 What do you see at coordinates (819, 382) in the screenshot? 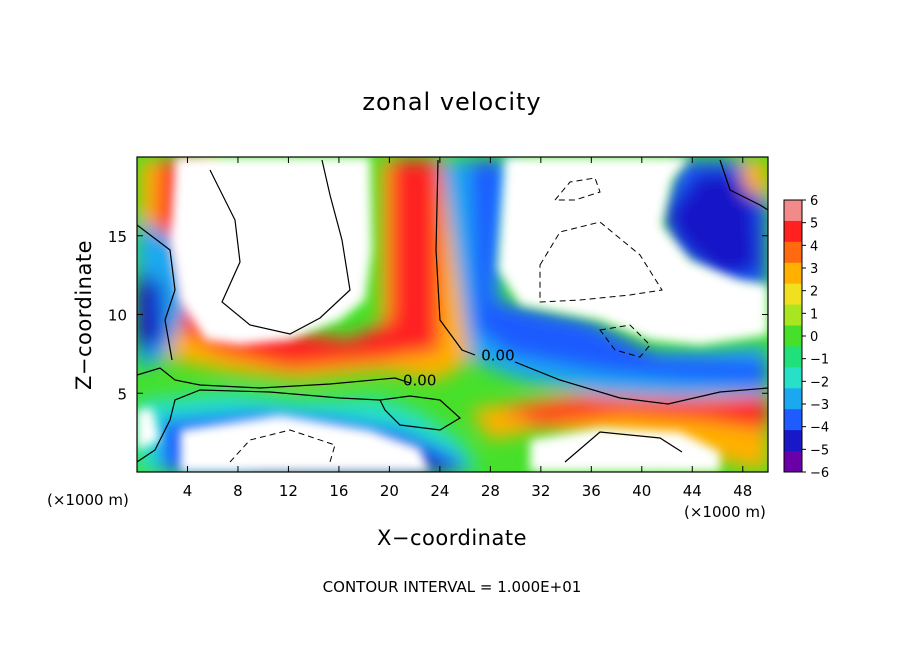
I see `colorbar-label: −2` at bounding box center [819, 382].